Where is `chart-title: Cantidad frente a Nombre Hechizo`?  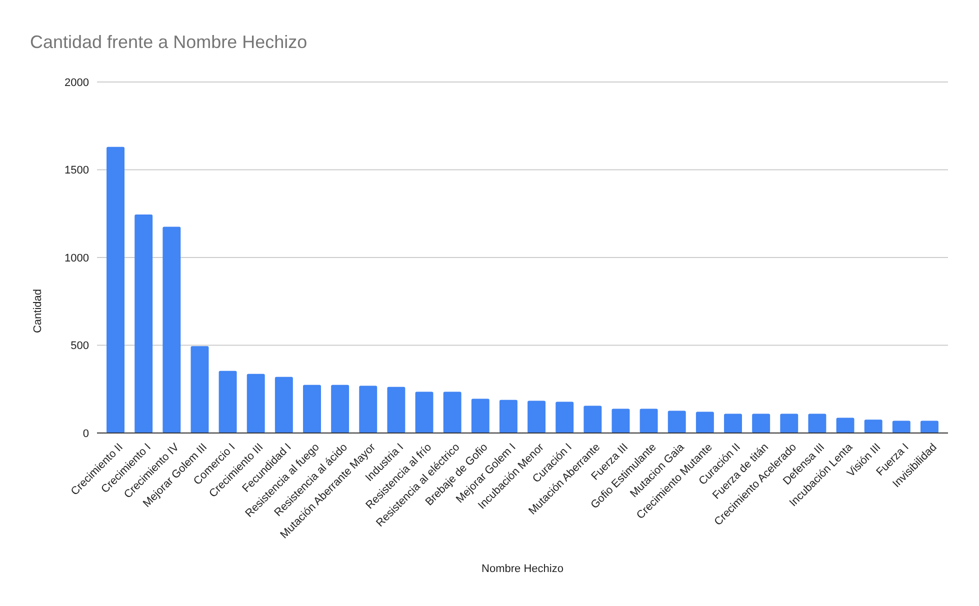 chart-title: Cantidad frente a Nombre Hechizo is located at coordinates (169, 42).